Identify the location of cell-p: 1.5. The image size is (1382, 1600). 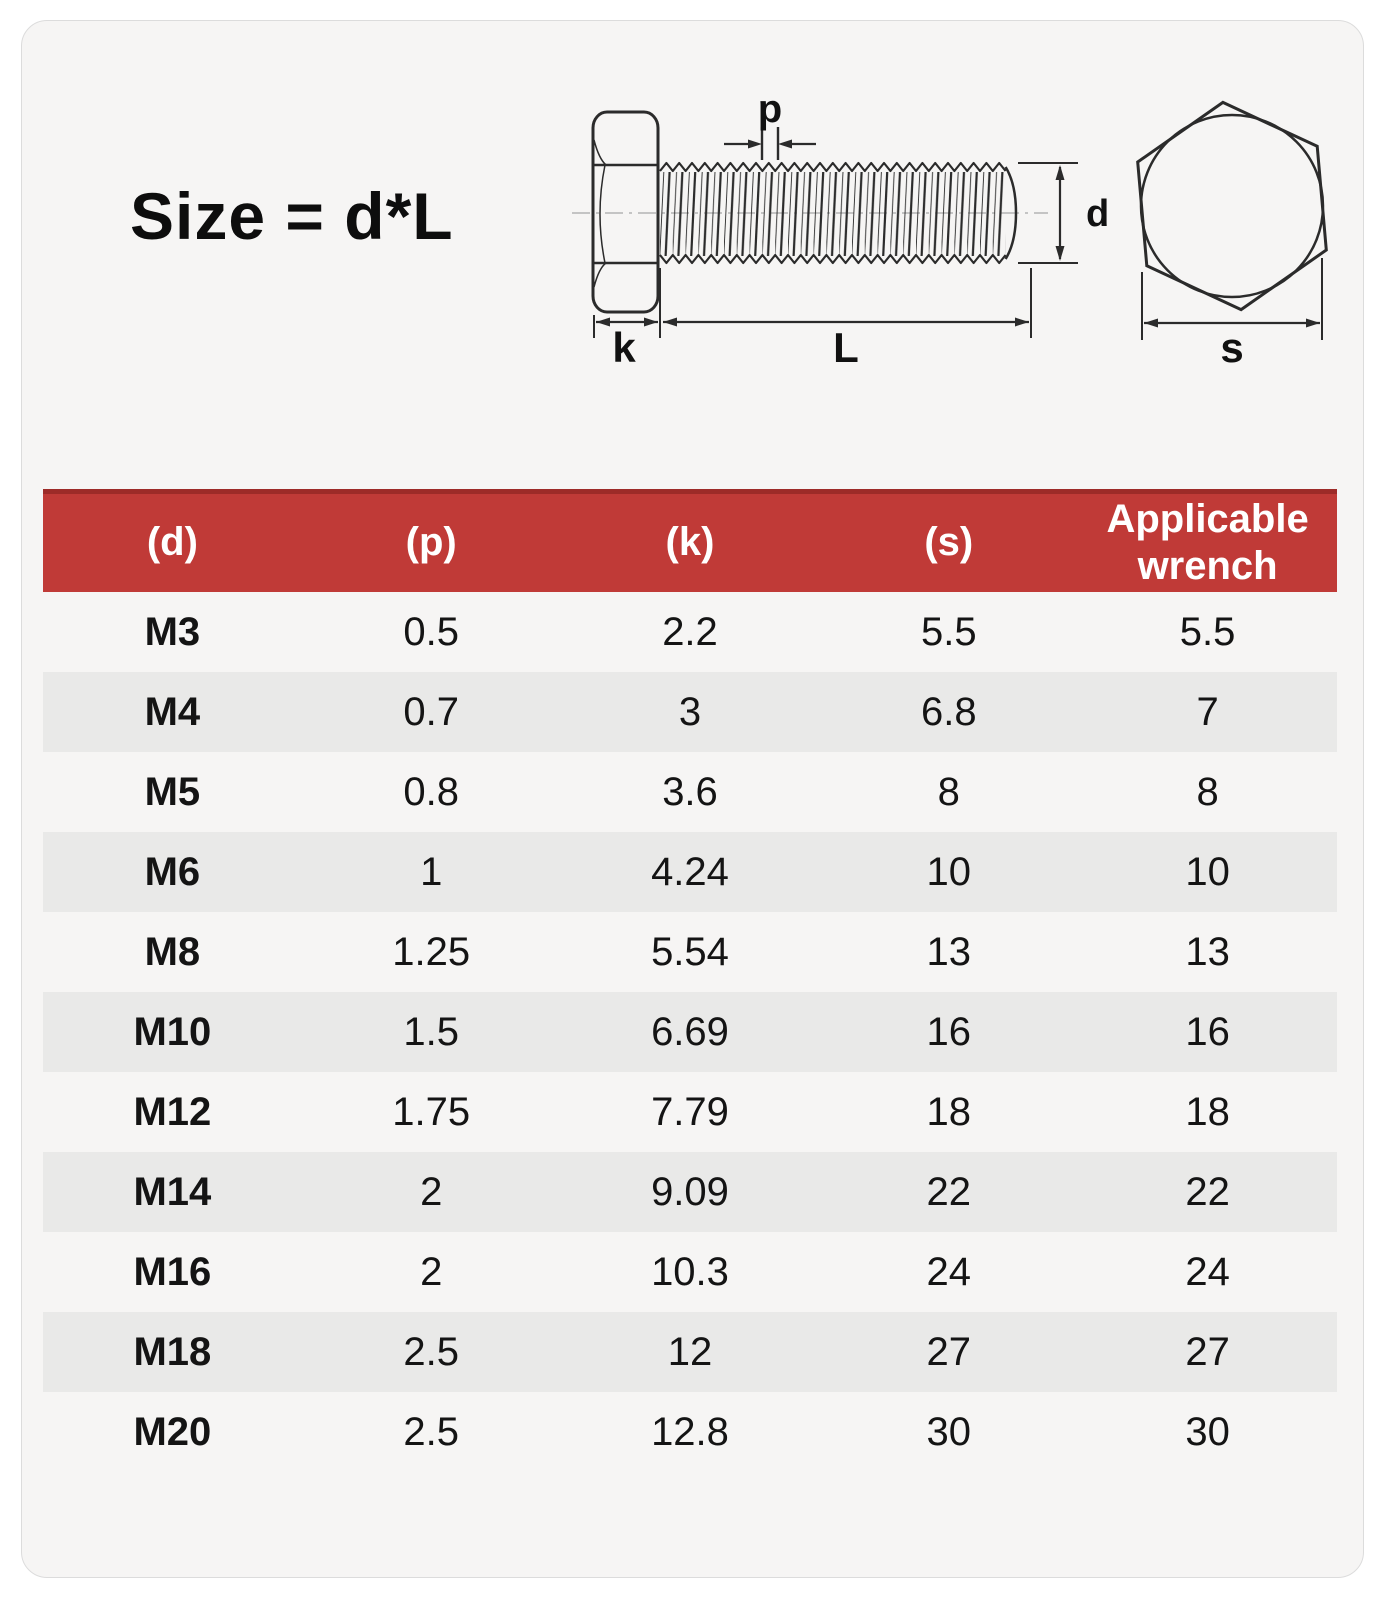
(431, 1031).